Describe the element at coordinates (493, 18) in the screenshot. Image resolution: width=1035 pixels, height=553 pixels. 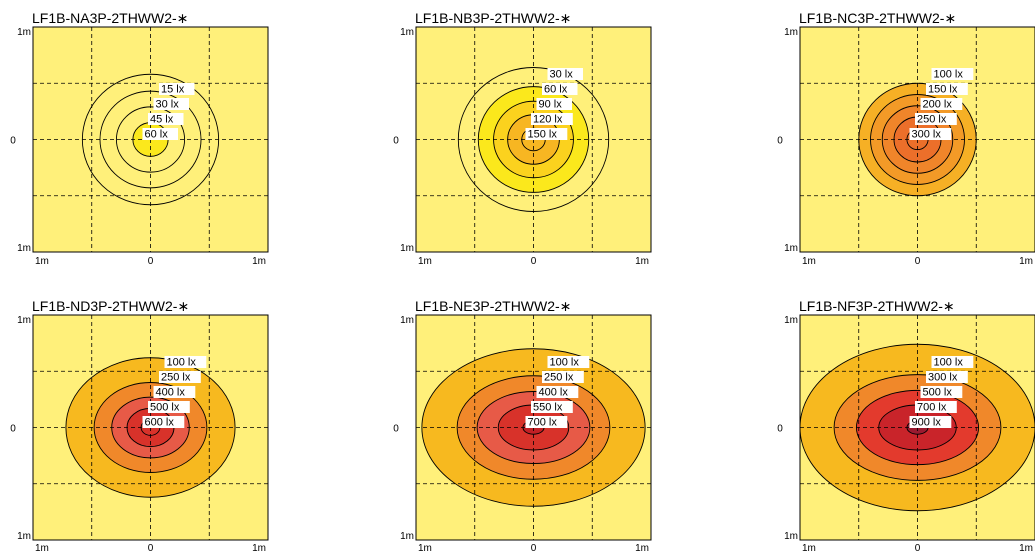
I see `chart-title: LF1B-NB3P-2THWW2-∗` at that location.